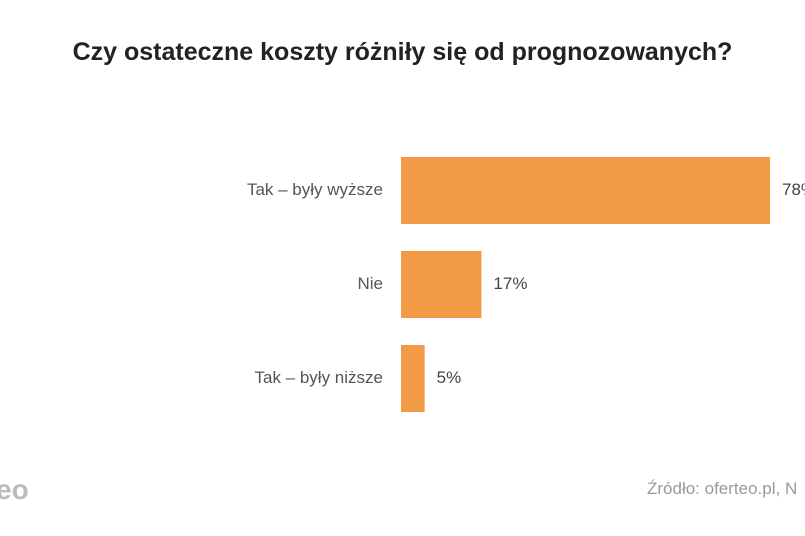 The width and height of the screenshot is (805, 536). Describe the element at coordinates (315, 189) in the screenshot. I see `category-label-0: Tak – były wyższe` at that location.